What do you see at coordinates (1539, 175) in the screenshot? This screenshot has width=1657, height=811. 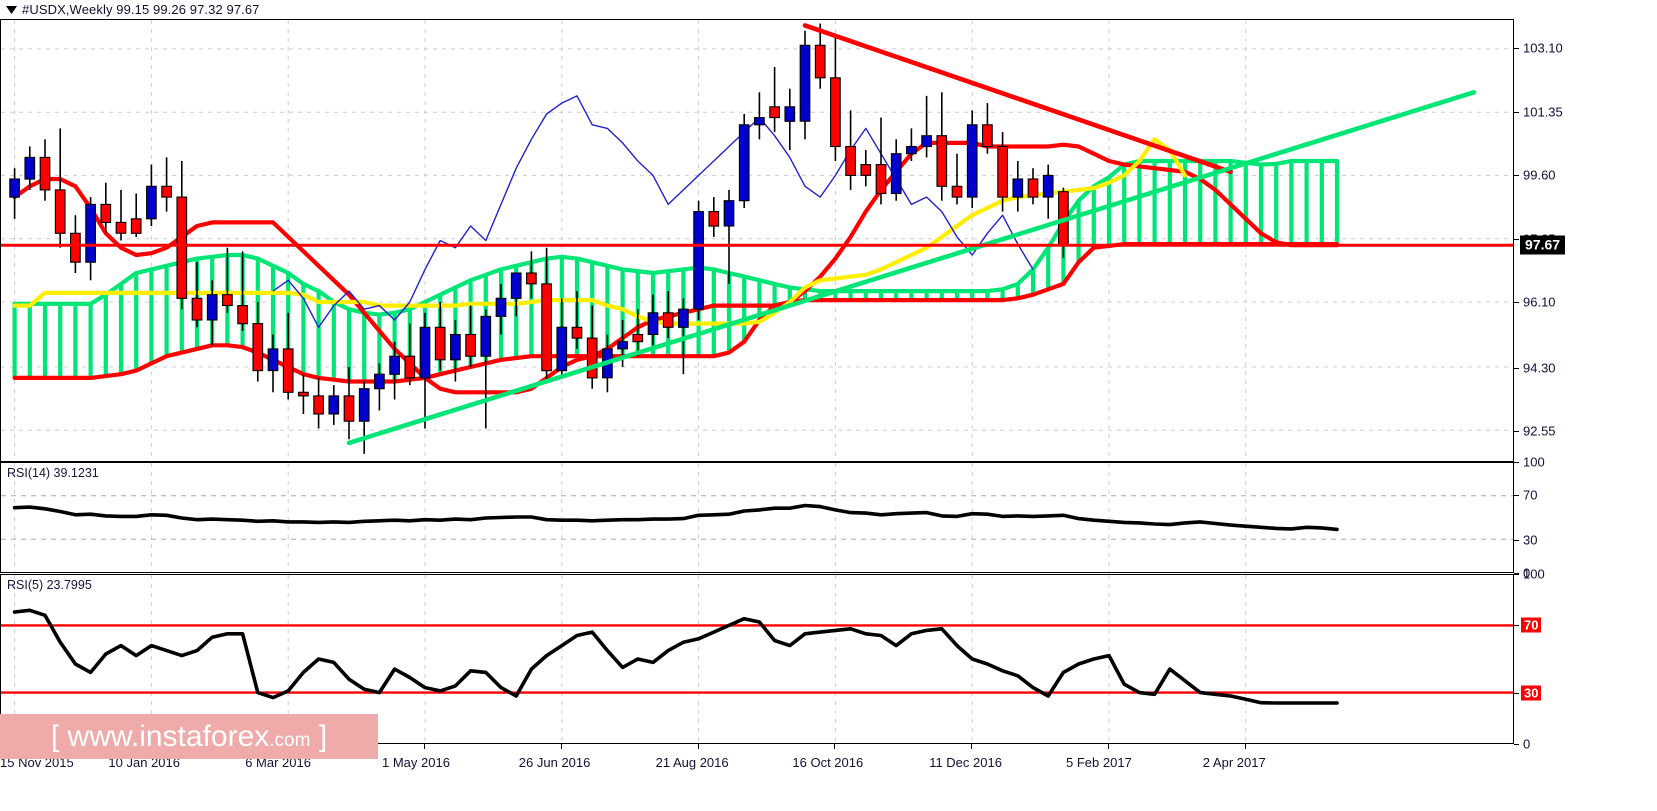 I see `axis-label: 99.60` at bounding box center [1539, 175].